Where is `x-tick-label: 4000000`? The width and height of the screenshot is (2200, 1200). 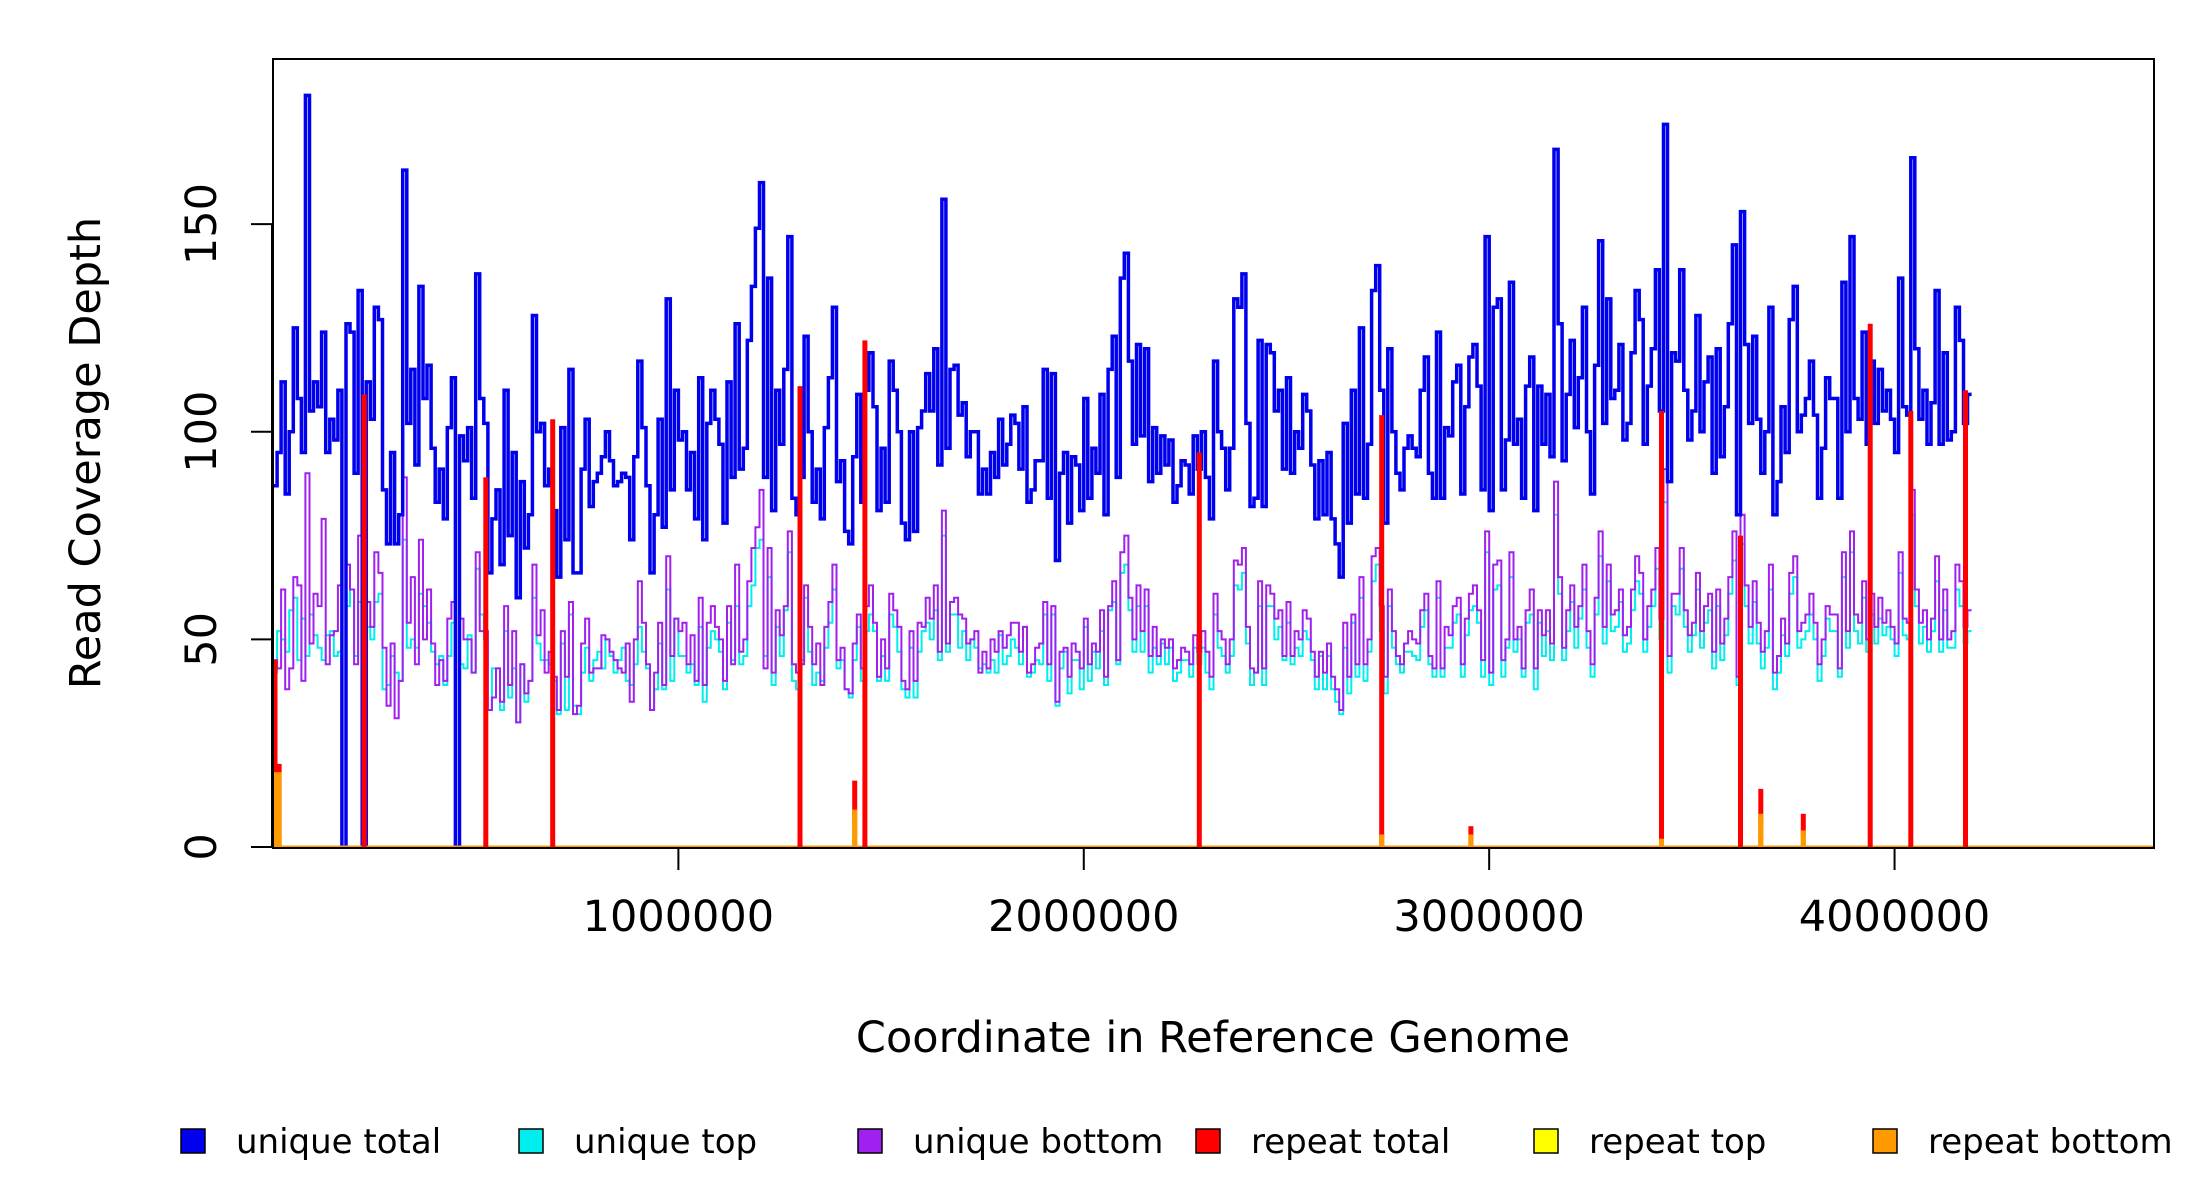 x-tick-label: 4000000 is located at coordinates (1895, 917).